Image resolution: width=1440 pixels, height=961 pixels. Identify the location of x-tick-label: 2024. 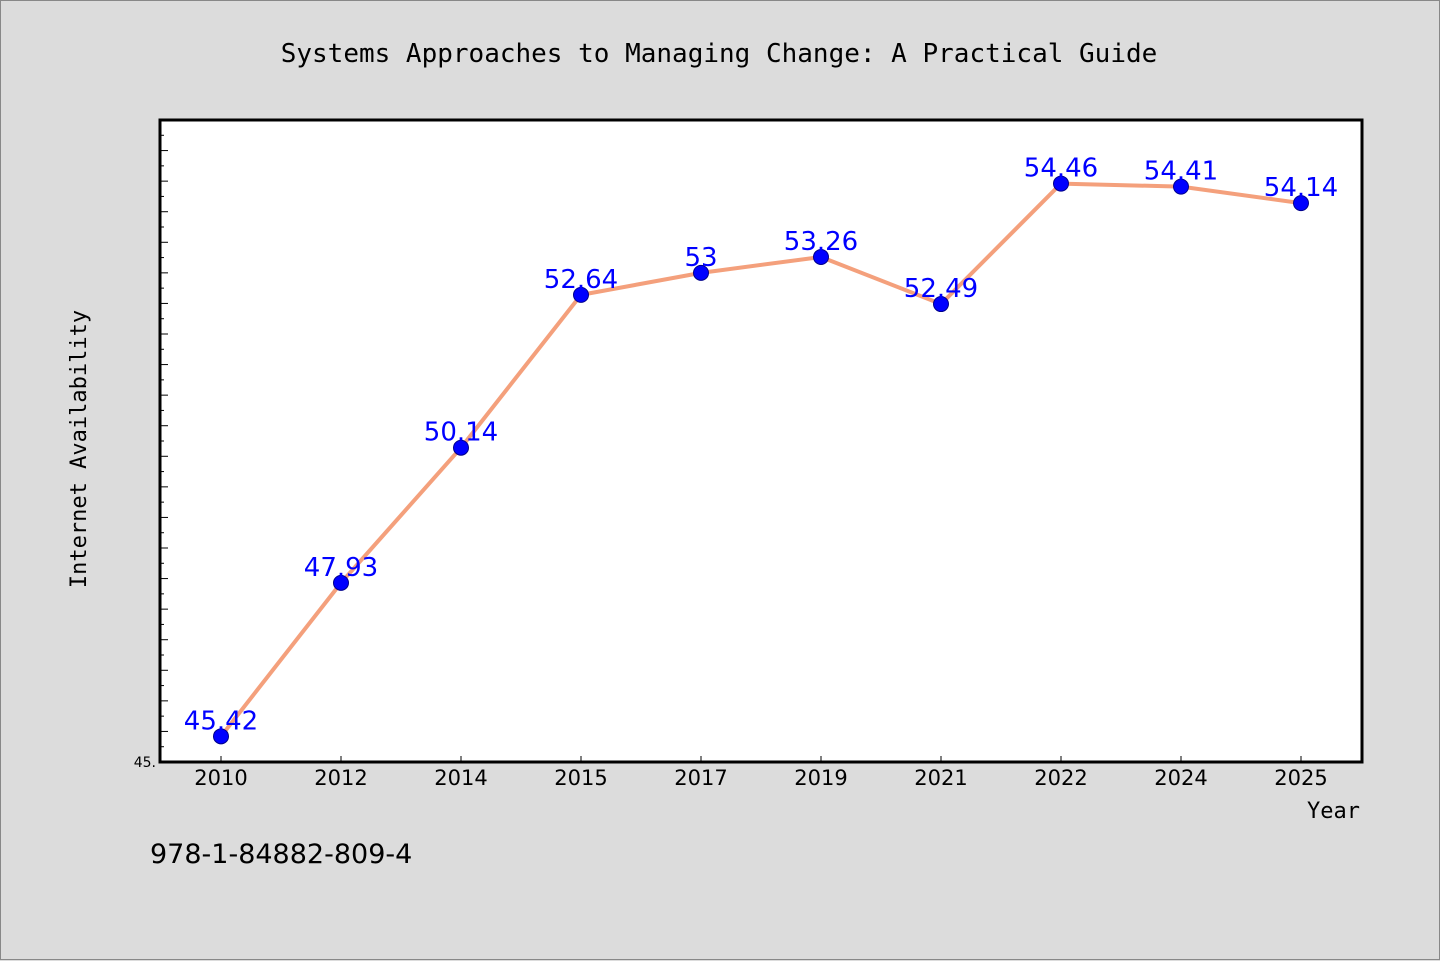
(1180, 778).